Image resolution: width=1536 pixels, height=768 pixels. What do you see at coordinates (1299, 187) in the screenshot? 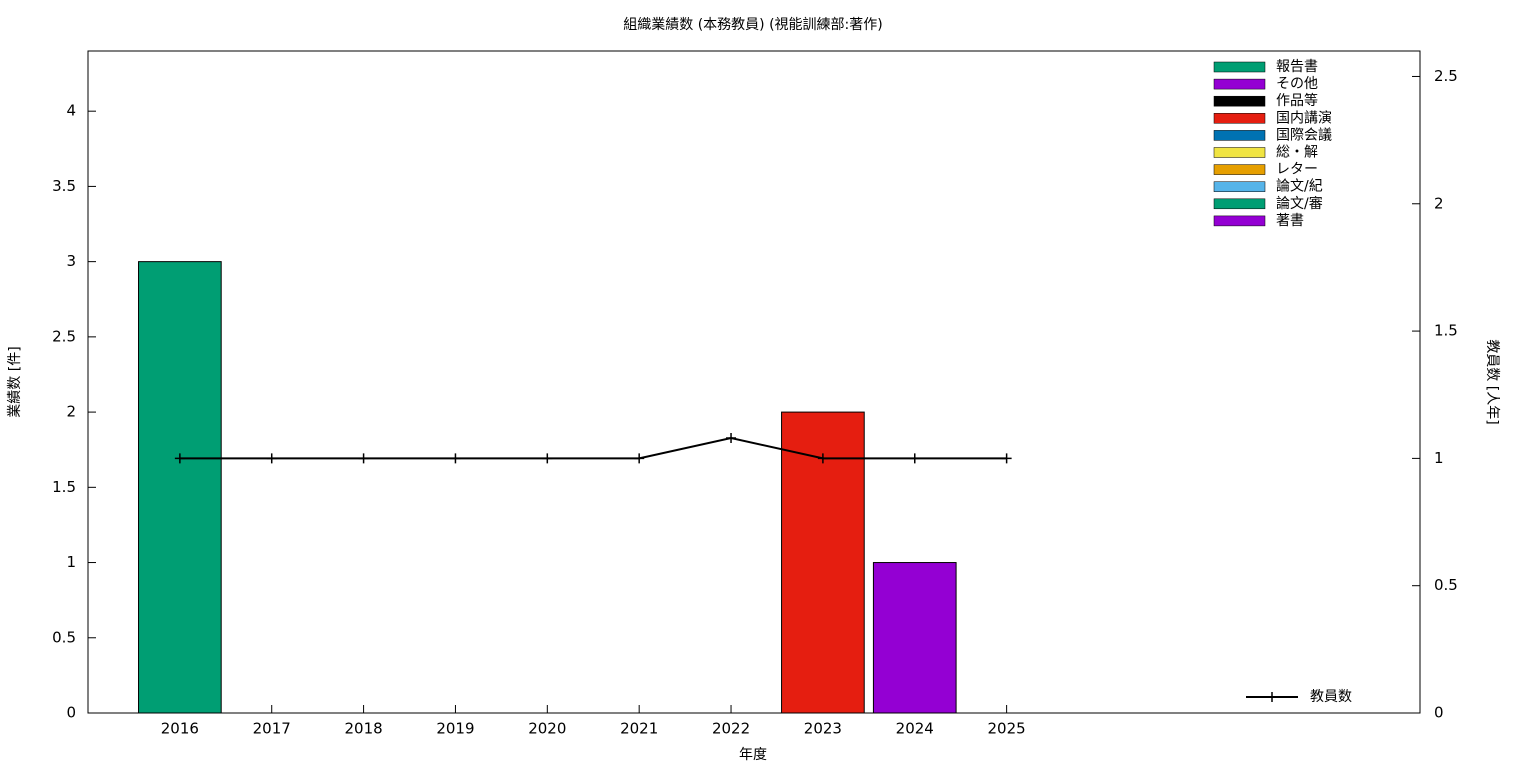
I see `legend-label: 論文/紀` at bounding box center [1299, 187].